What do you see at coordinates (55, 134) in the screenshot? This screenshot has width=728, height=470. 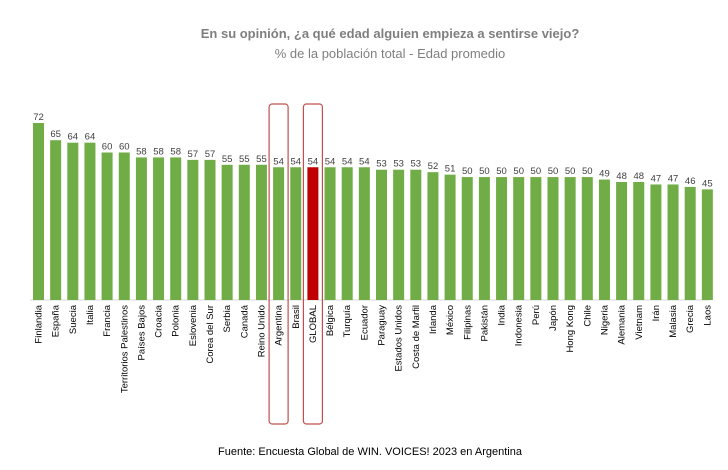 I see `value-label-espana: 65` at bounding box center [55, 134].